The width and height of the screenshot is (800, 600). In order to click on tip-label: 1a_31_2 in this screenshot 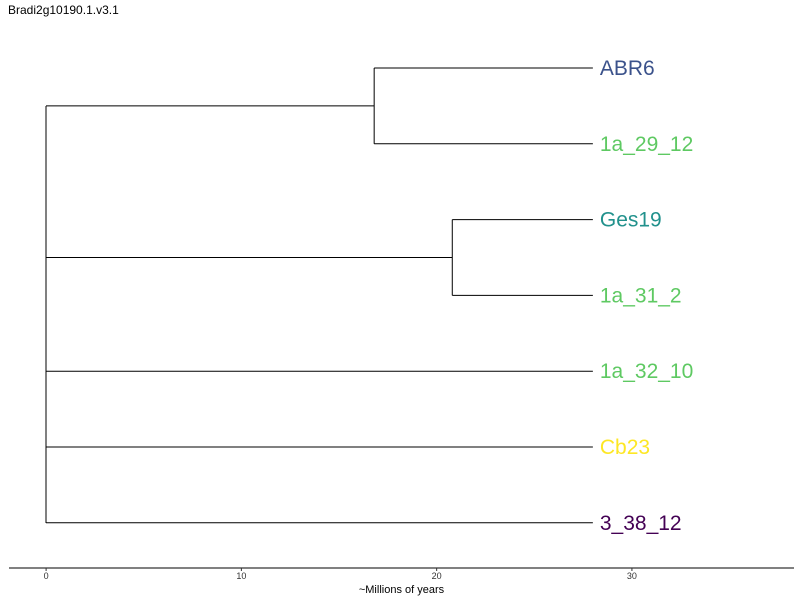, I will do `click(641, 295)`.